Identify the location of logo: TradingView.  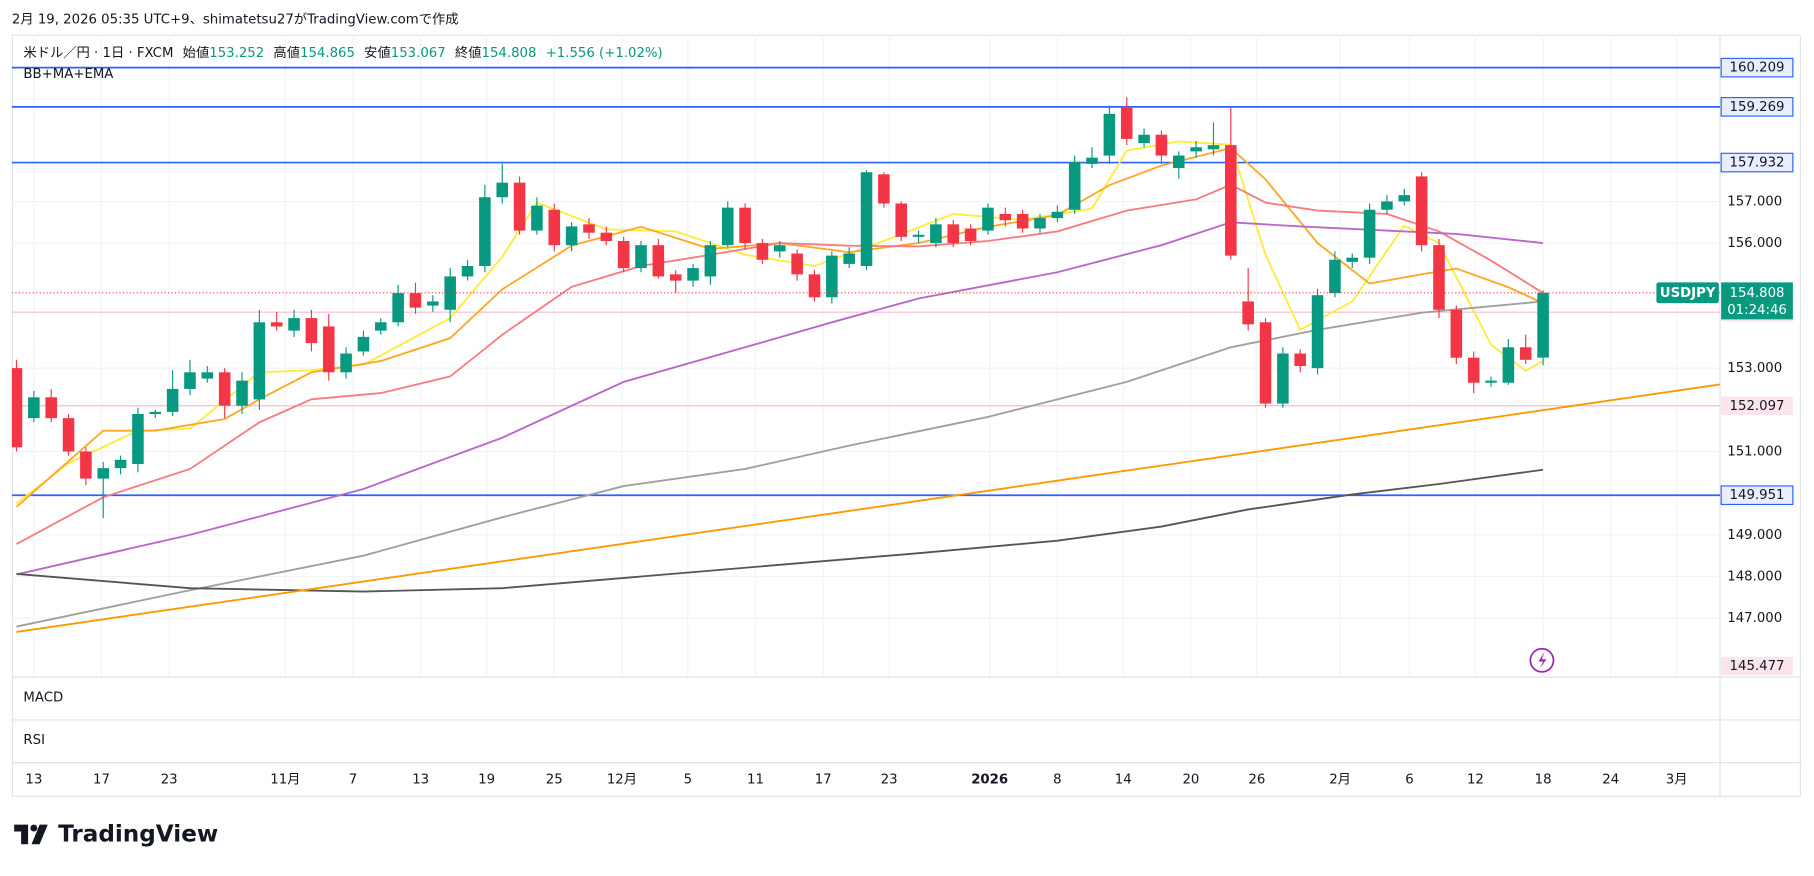
(116, 834).